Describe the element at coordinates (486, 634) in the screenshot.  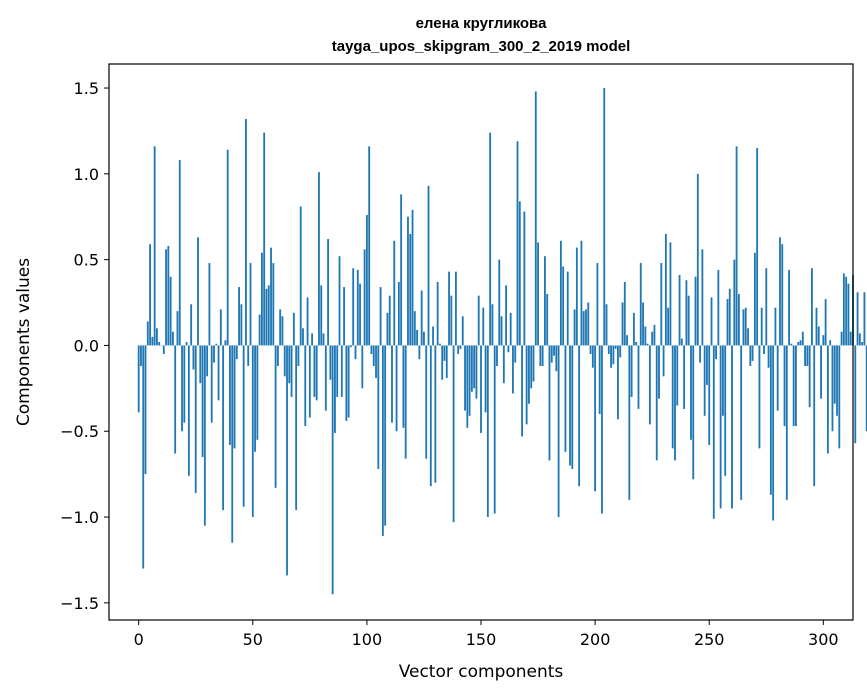
I see `x-axis-ticks: 0 50 100 150 200 250 300` at that location.